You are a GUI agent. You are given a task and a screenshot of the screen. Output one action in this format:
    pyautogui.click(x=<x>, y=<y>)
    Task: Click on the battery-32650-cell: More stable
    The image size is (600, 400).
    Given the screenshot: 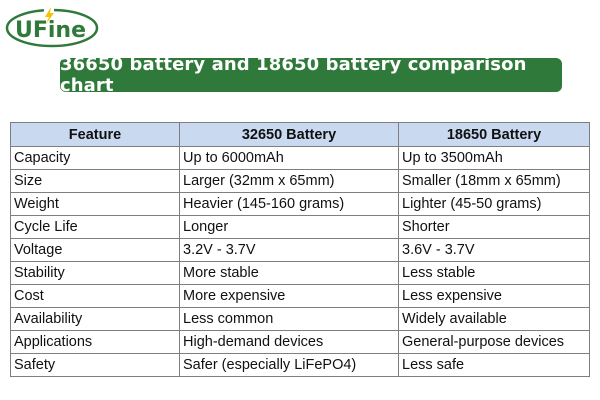 What is the action you would take?
    pyautogui.click(x=289, y=273)
    